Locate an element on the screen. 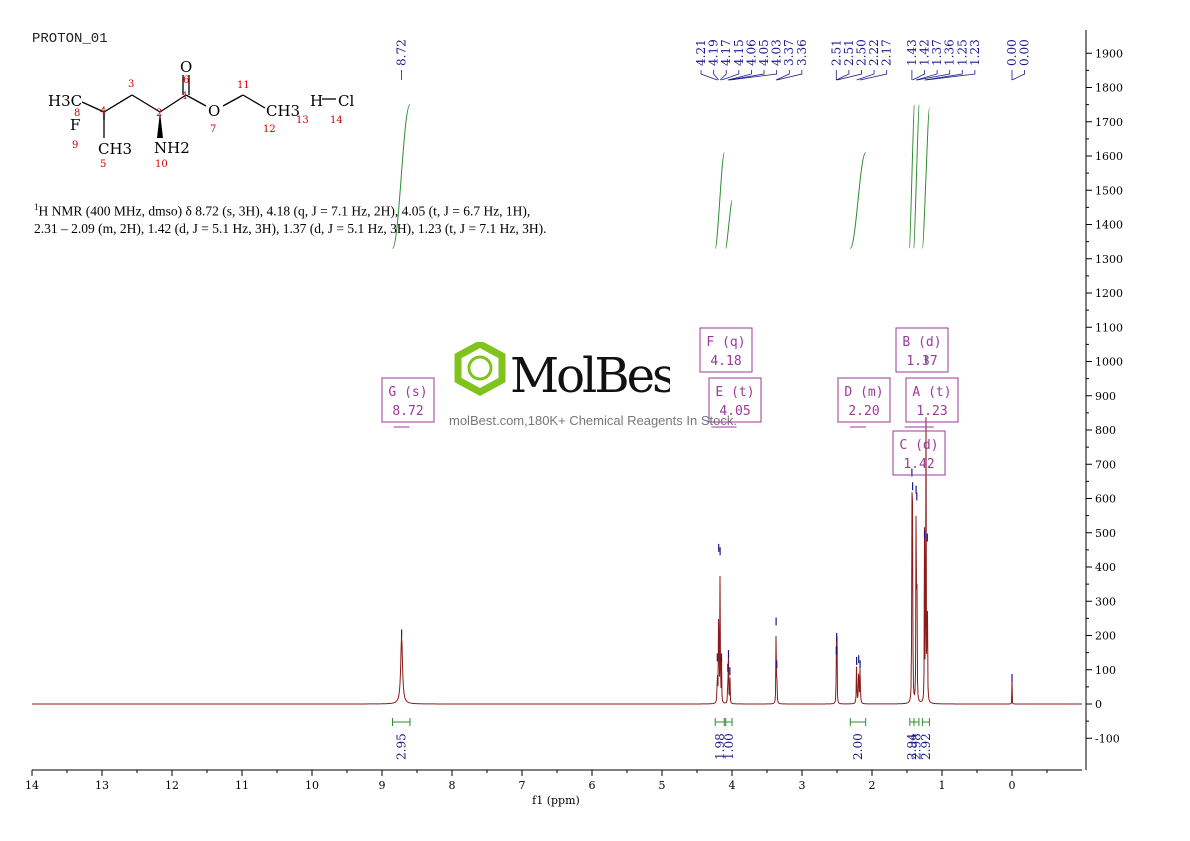  peak-shift-label: 1.25 is located at coordinates (962, 52).